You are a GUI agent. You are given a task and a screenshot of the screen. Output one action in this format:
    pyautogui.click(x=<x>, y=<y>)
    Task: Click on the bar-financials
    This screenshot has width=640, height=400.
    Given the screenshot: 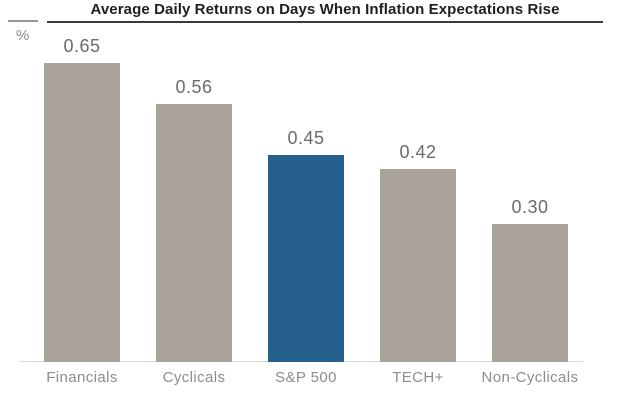 What is the action you would take?
    pyautogui.click(x=82, y=212)
    